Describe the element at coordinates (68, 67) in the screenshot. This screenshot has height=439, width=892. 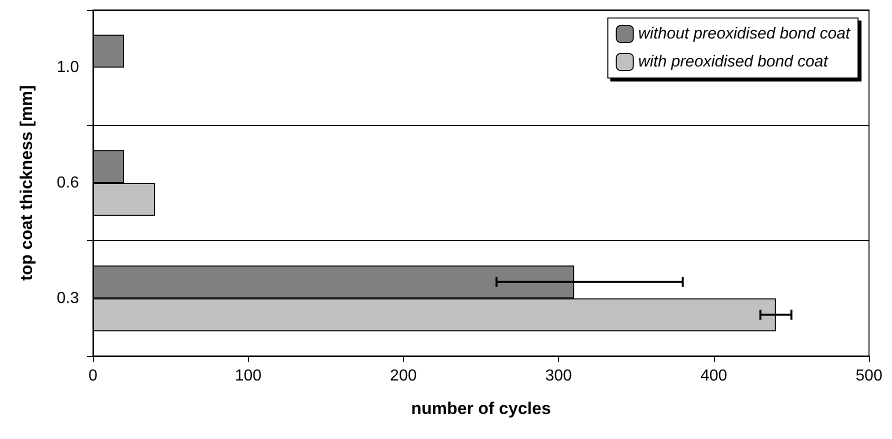
I see `y-tick-label: 1.0` at that location.